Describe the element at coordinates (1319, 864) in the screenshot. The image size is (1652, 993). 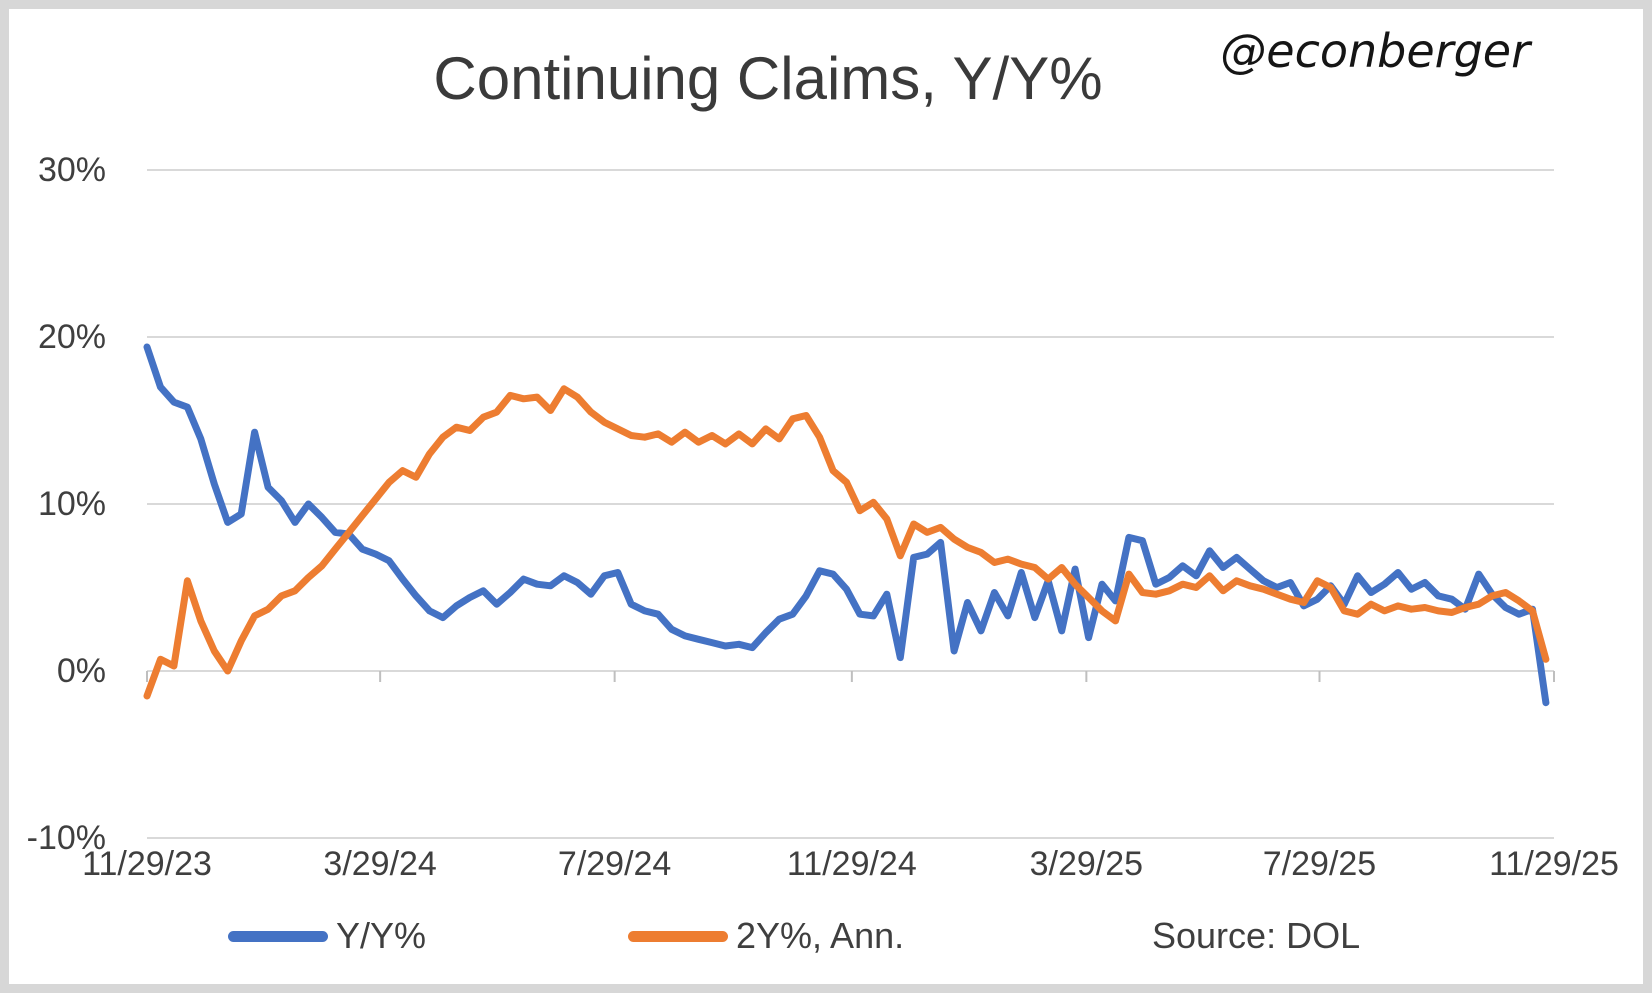
I see `x-tick-label: 7/29/25` at that location.